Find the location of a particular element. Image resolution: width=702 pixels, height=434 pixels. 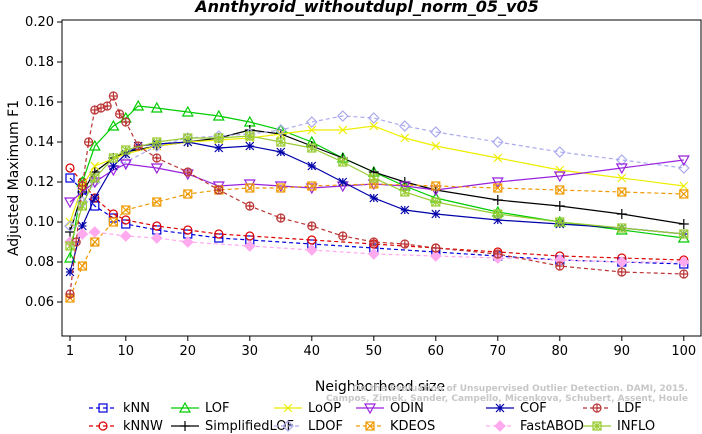

legend-item-ldof: LDOF is located at coordinates (308, 426).